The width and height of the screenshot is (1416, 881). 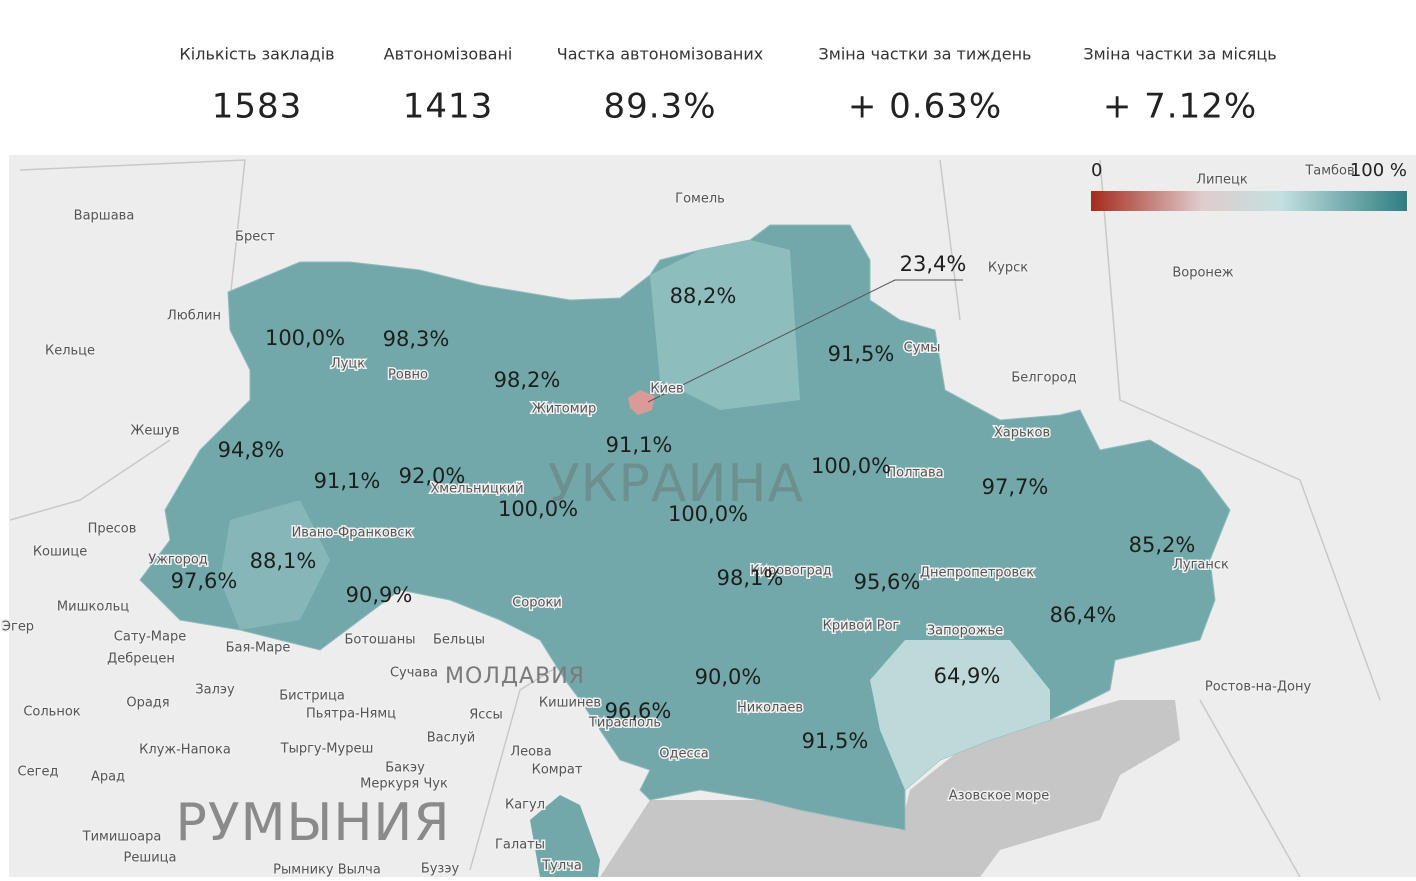 I want to click on place-name: Азовское море, so click(x=999, y=796).